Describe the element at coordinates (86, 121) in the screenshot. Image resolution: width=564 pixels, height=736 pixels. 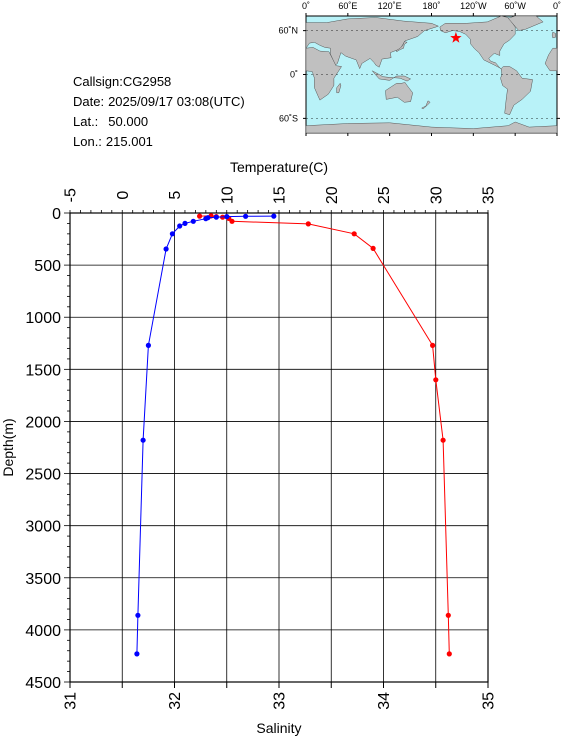
I see `lat-label: Lat.:` at that location.